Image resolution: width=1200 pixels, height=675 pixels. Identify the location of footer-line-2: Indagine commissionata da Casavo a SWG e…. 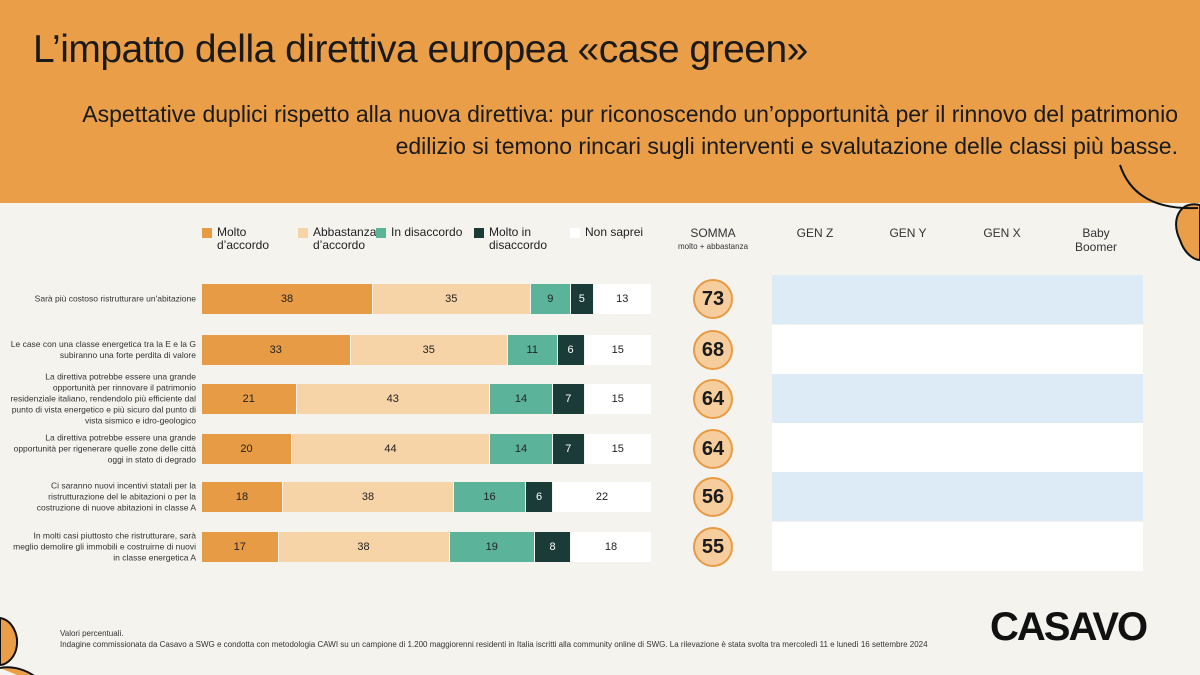
(494, 644).